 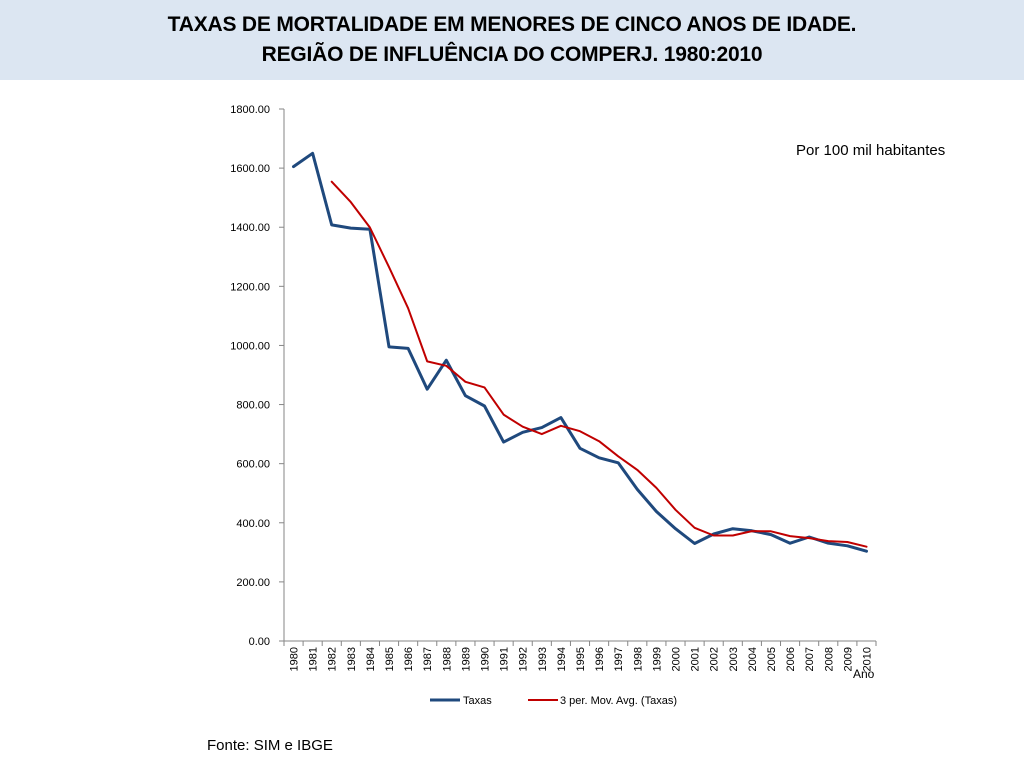 What do you see at coordinates (259, 642) in the screenshot?
I see `y-tick-label: 0.00` at bounding box center [259, 642].